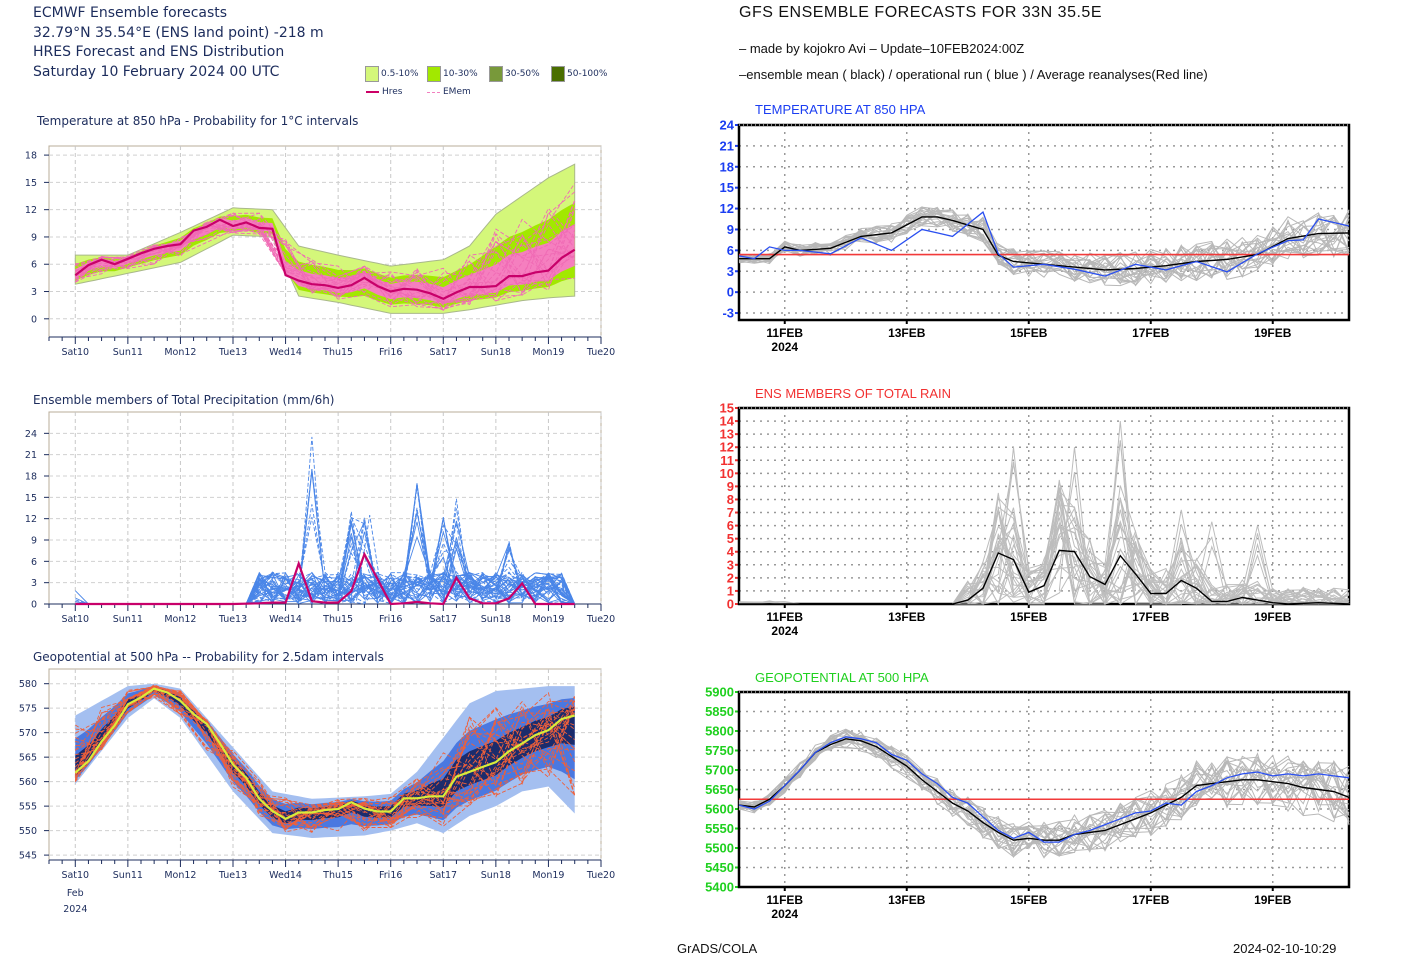  Describe the element at coordinates (28, 684) in the screenshot. I see `y-tick-label: 580` at that location.